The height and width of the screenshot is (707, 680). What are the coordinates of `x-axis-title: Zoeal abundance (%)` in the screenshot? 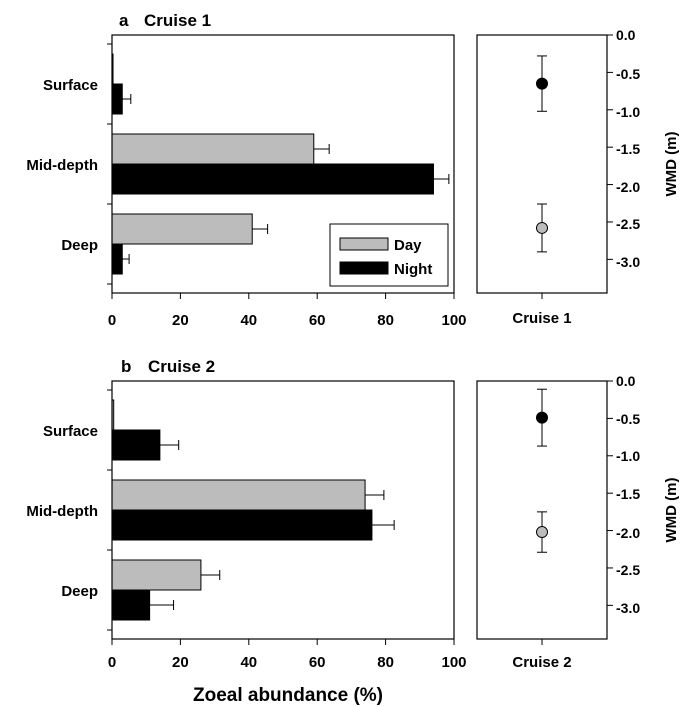 It's located at (288, 695).